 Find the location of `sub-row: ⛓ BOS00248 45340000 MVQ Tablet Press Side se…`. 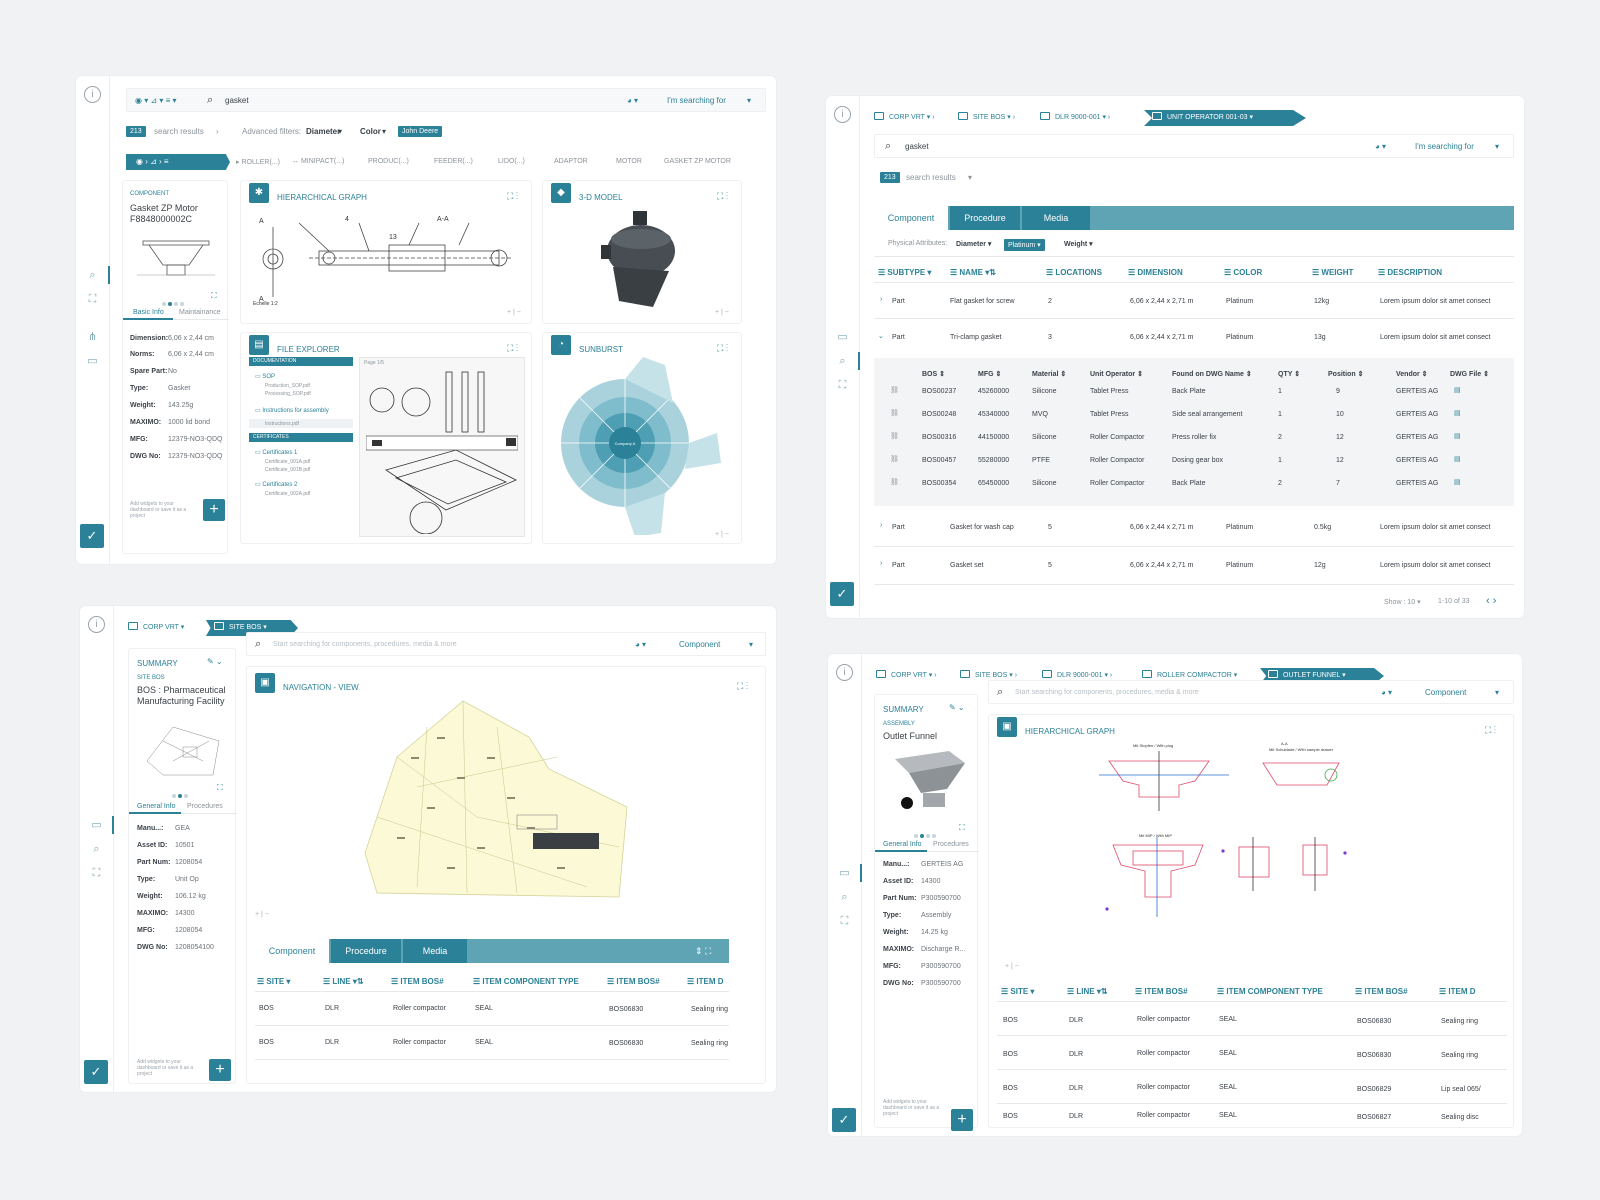

sub-row: ⛓ BOS00248 45340000 MVQ Tablet Press Side se… is located at coordinates (1194, 414).